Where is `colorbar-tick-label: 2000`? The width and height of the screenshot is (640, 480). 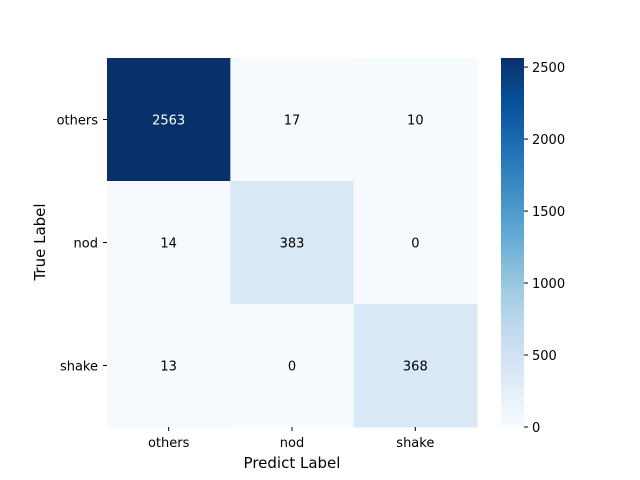 colorbar-tick-label: 2000 is located at coordinates (548, 140).